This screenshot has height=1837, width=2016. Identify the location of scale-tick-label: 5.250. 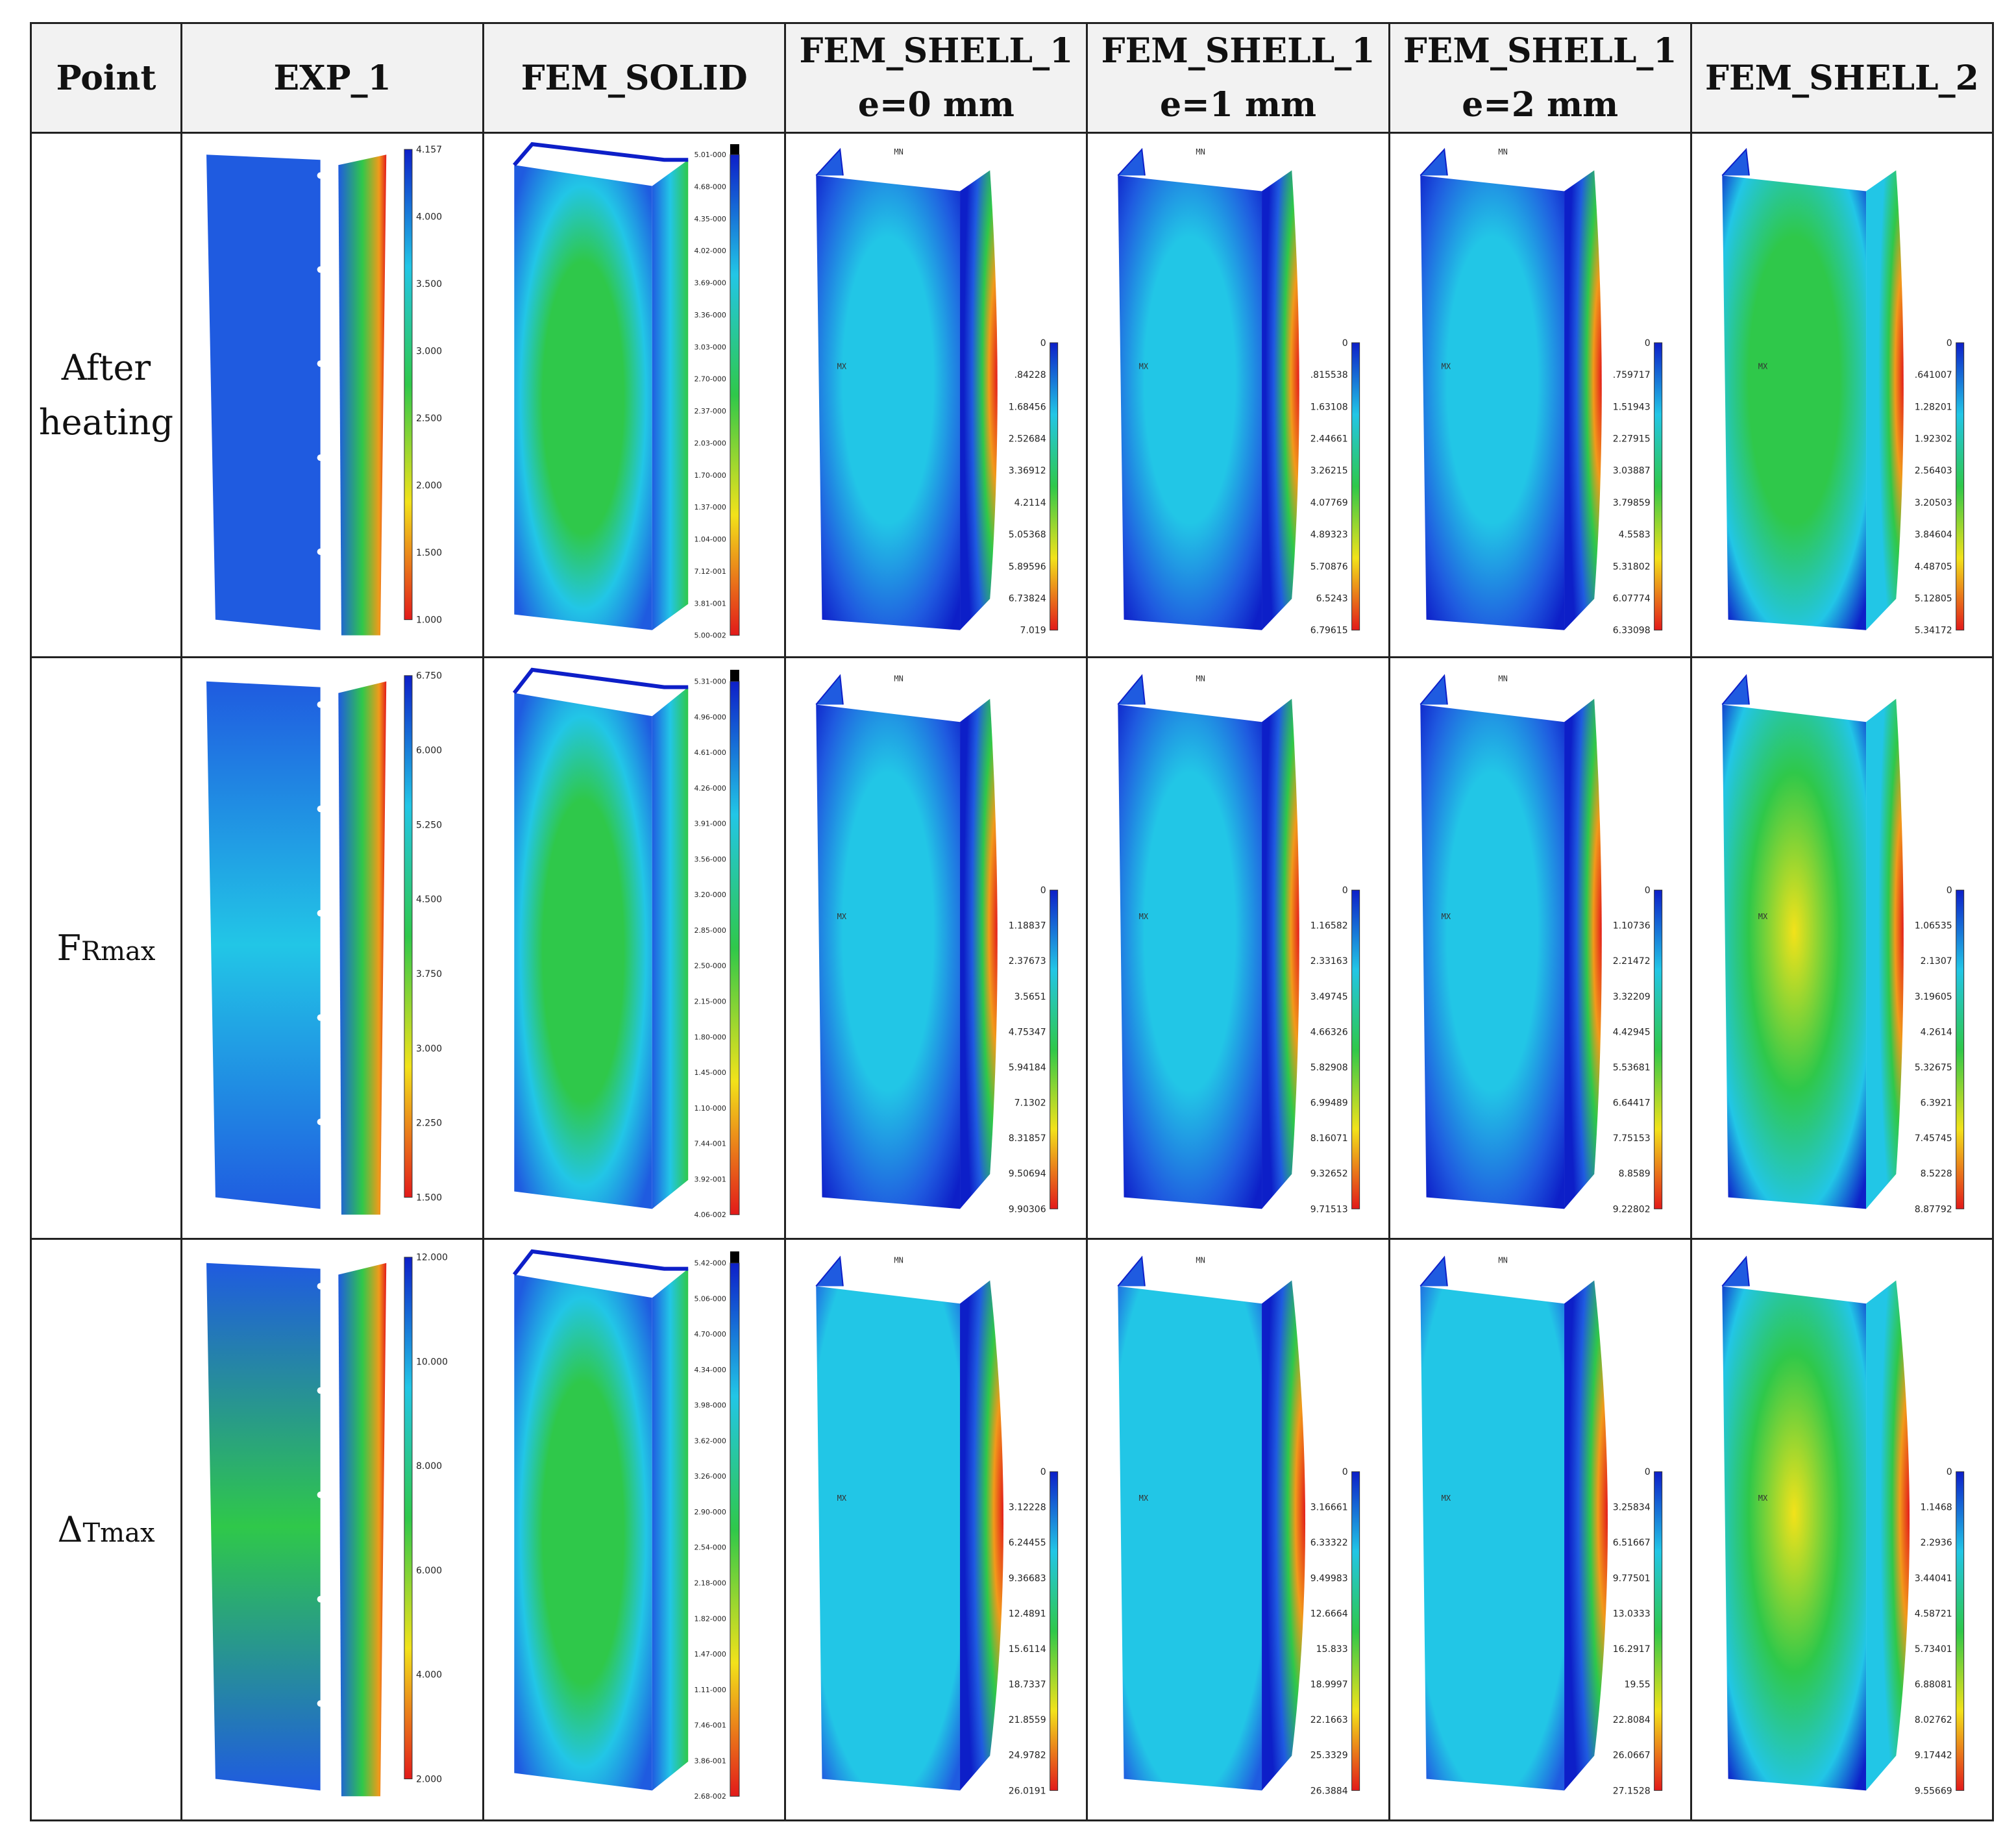
(429, 825).